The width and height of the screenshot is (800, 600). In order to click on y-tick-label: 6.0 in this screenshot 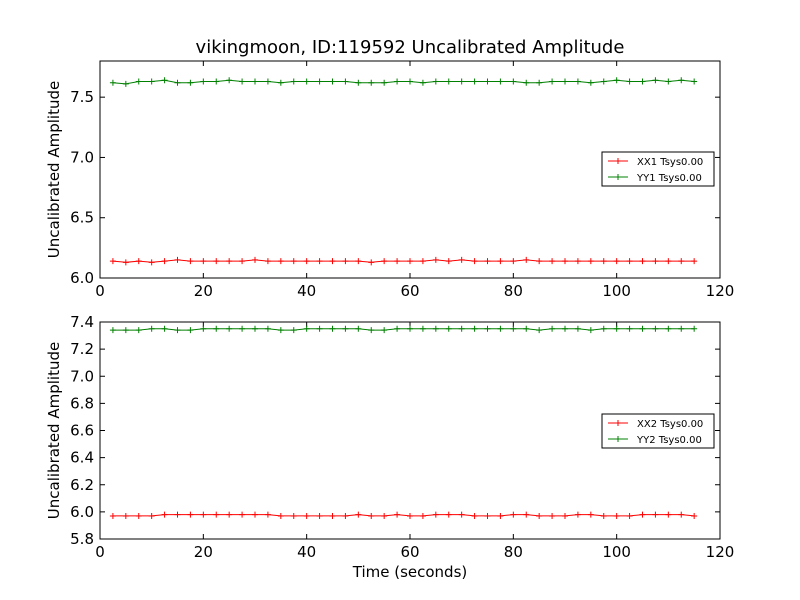, I will do `click(82, 278)`.